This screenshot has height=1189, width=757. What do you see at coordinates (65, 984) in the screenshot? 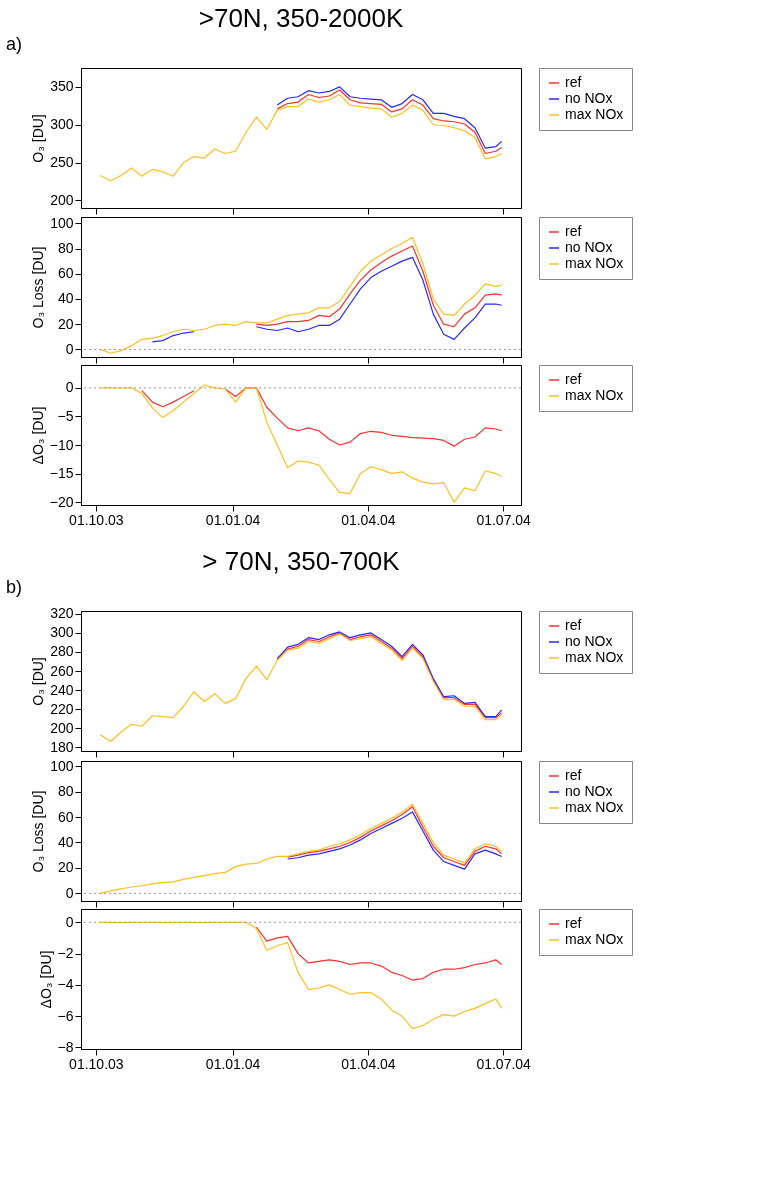
I see `y-tick-label: −4` at bounding box center [65, 984].